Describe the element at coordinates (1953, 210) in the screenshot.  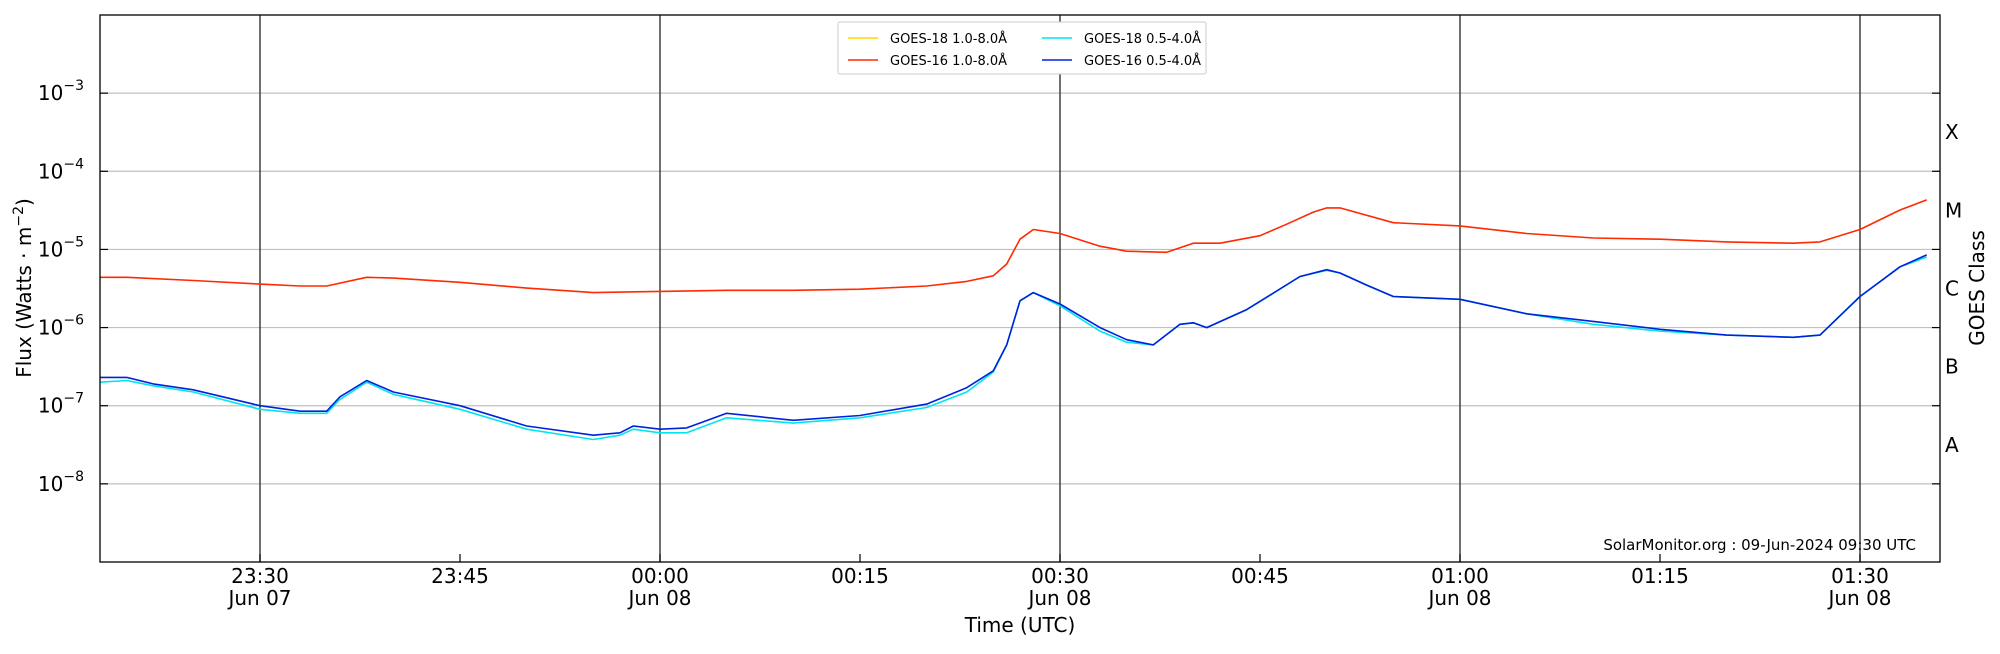
I see `goes-class-label: M` at that location.